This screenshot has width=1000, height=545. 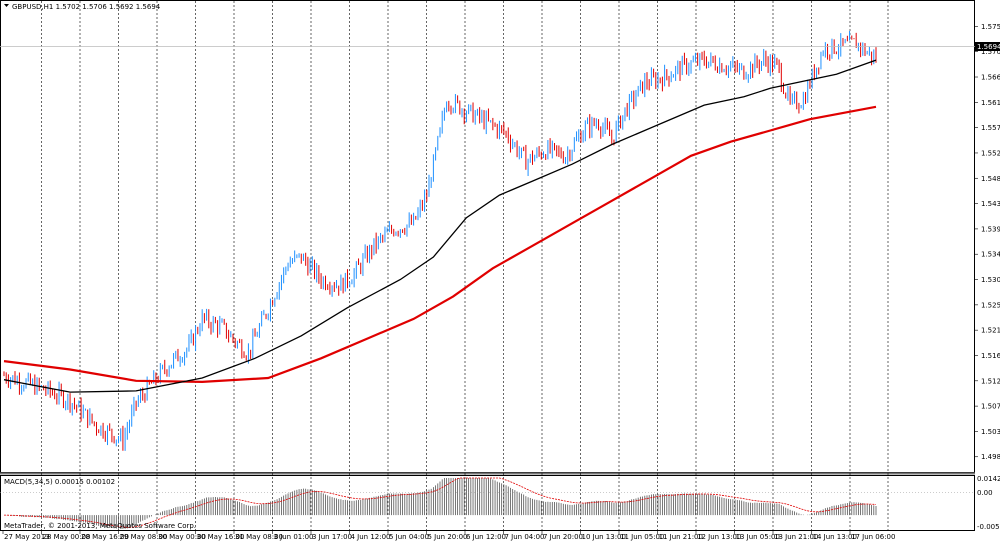 I want to click on time-tick-label: 4 Jun 12:00, so click(x=371, y=537).